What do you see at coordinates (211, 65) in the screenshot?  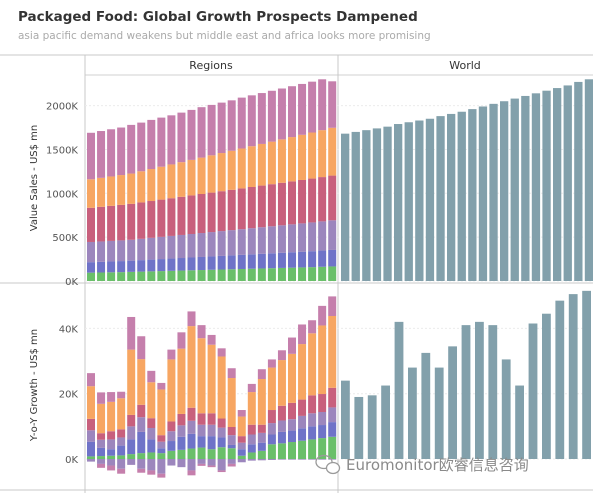 I see `panel-header-regions: Regions` at bounding box center [211, 65].